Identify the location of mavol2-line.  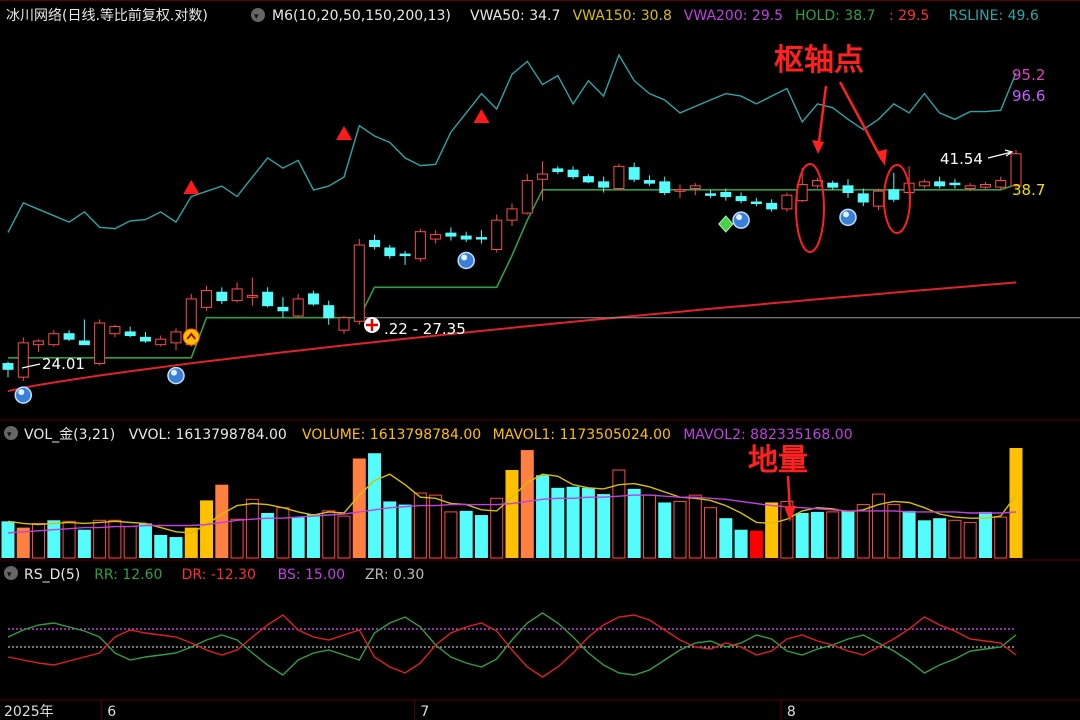
(512, 514).